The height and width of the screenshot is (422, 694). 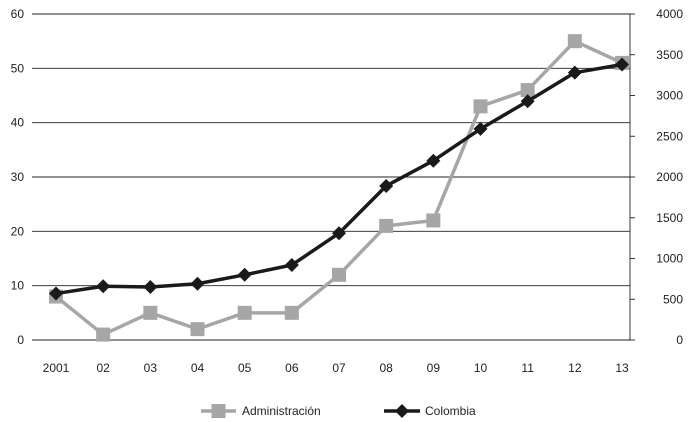 What do you see at coordinates (434, 368) in the screenshot?
I see `x-tick-label: 09` at bounding box center [434, 368].